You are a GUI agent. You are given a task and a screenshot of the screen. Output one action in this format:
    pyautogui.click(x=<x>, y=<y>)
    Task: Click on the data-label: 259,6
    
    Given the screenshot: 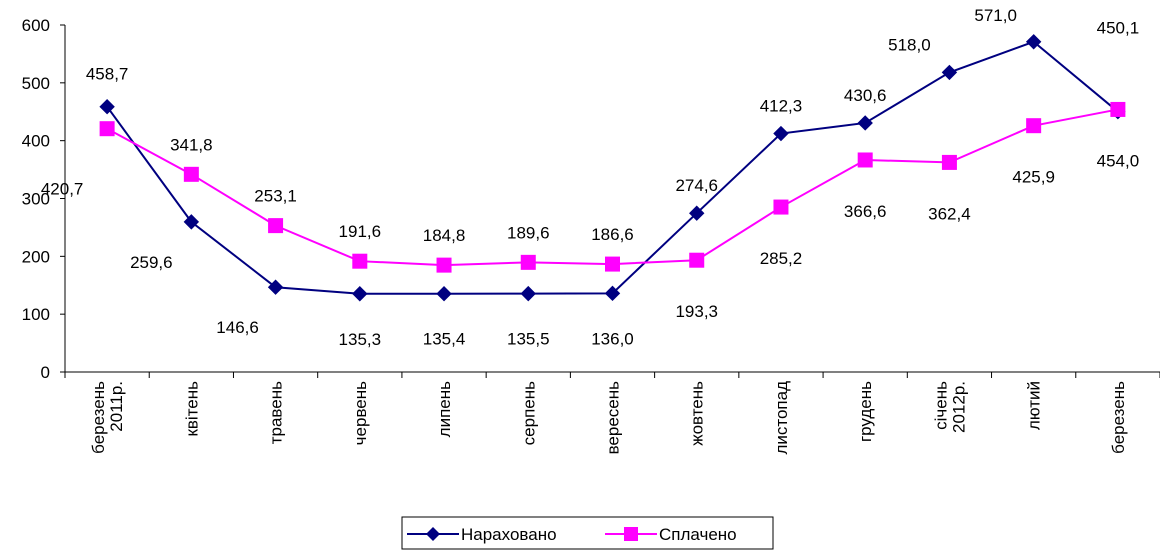 What is the action you would take?
    pyautogui.click(x=151, y=262)
    